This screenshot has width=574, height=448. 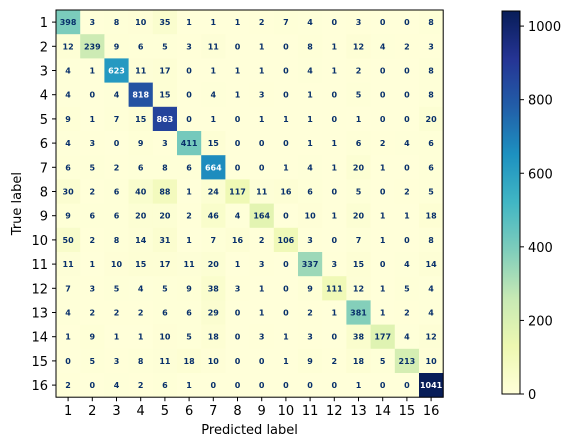 I want to click on cell-value-label: 818, so click(x=140, y=95).